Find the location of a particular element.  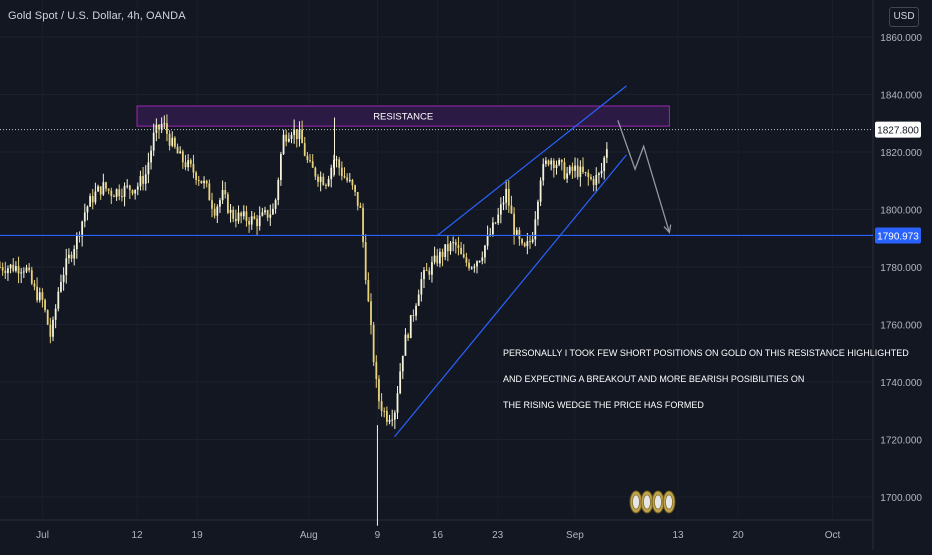

time-tick-label: Oct is located at coordinates (833, 535).